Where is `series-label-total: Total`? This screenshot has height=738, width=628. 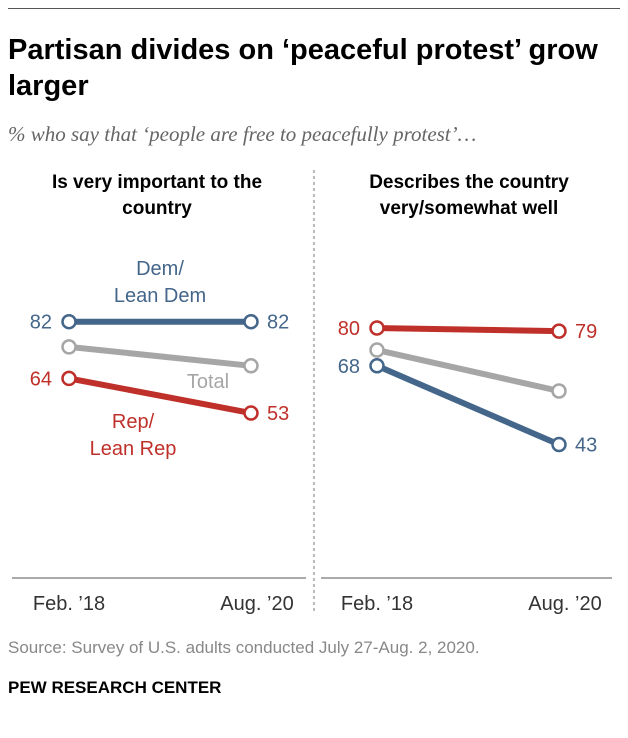
series-label-total: Total is located at coordinates (208, 382).